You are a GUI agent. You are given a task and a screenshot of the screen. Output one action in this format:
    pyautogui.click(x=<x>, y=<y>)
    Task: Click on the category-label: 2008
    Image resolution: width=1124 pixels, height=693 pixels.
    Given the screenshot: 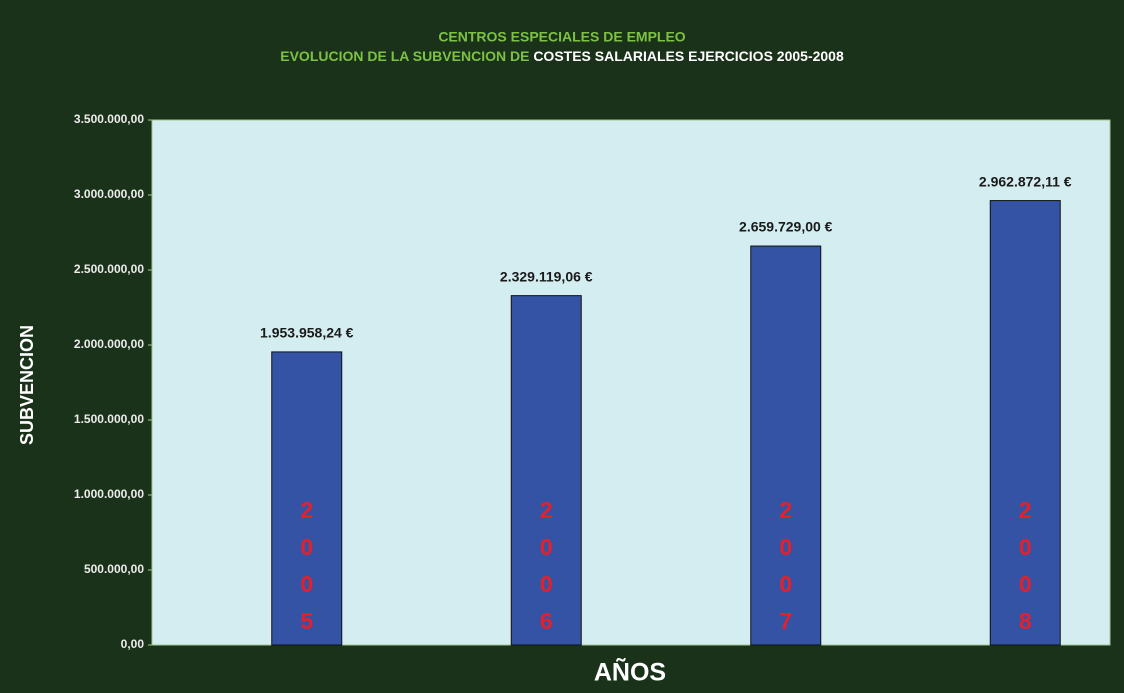 What is the action you would take?
    pyautogui.click(x=1025, y=571)
    